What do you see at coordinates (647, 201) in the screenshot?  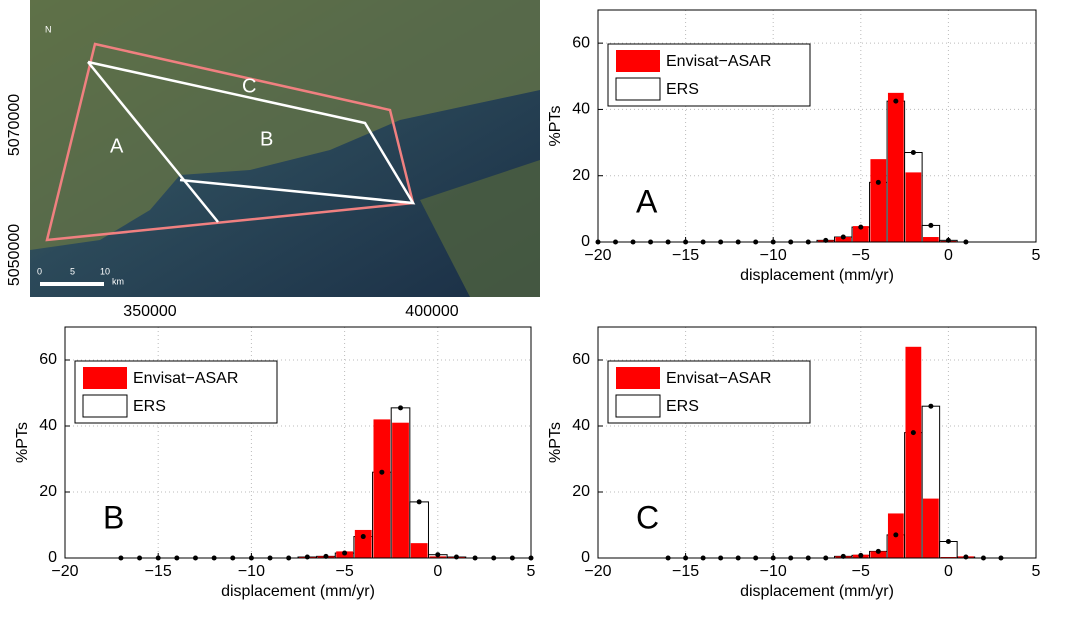 I see `panel-label: A` at bounding box center [647, 201].